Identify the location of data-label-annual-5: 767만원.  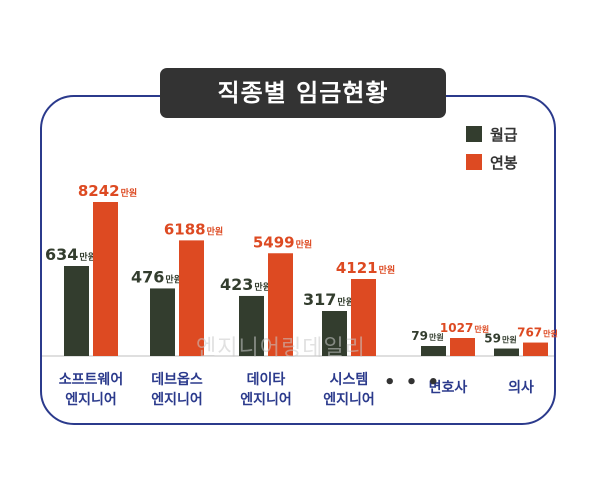
(537, 333).